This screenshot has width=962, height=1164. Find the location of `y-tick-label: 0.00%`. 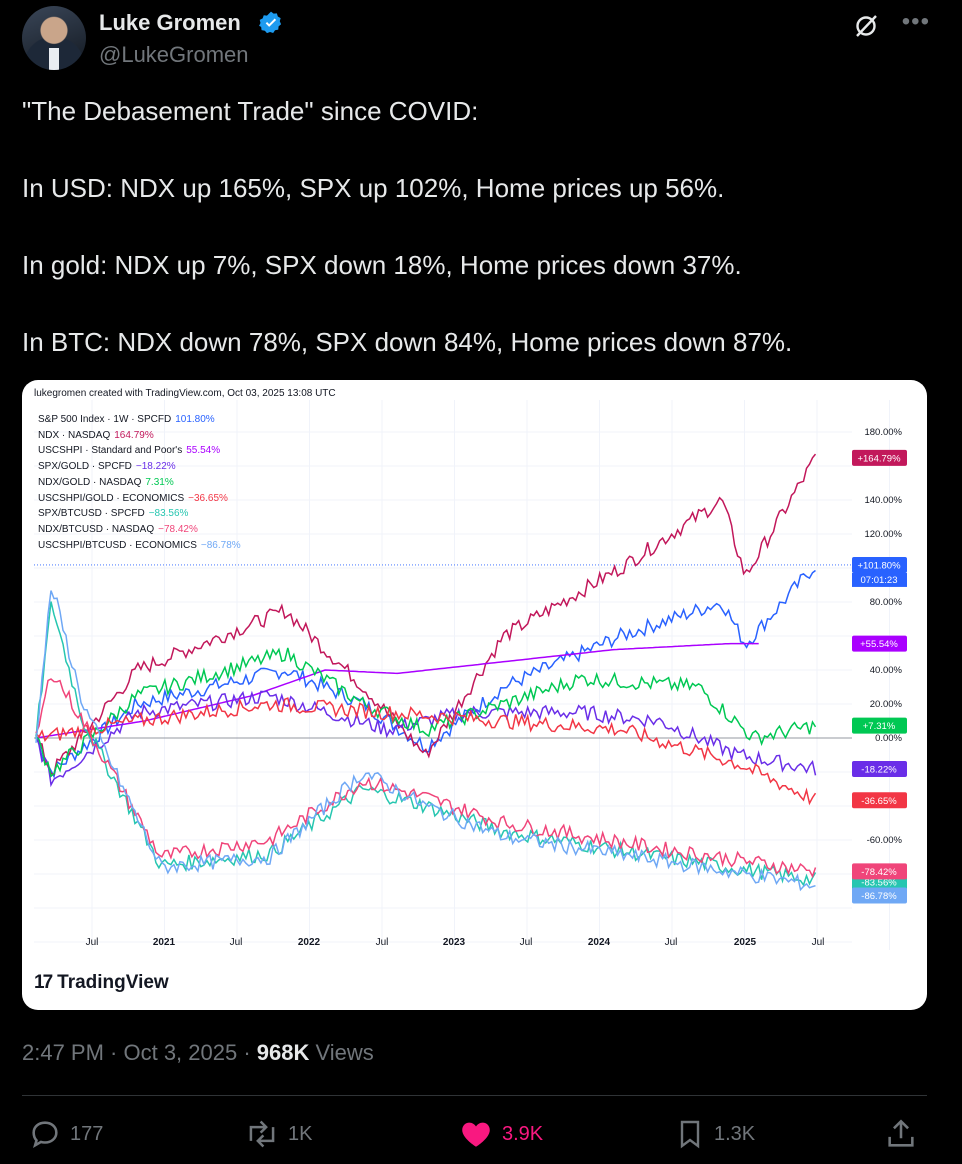

y-tick-label: 0.00% is located at coordinates (888, 738).